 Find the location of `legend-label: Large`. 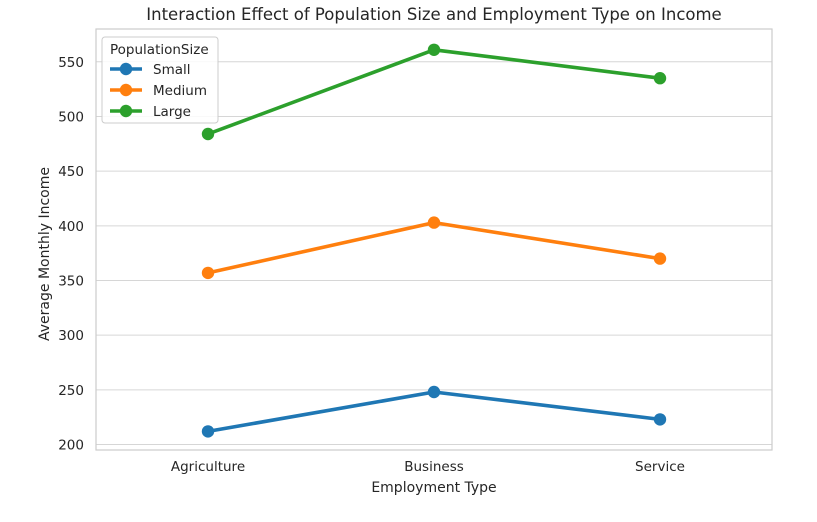

legend-label: Large is located at coordinates (172, 112).